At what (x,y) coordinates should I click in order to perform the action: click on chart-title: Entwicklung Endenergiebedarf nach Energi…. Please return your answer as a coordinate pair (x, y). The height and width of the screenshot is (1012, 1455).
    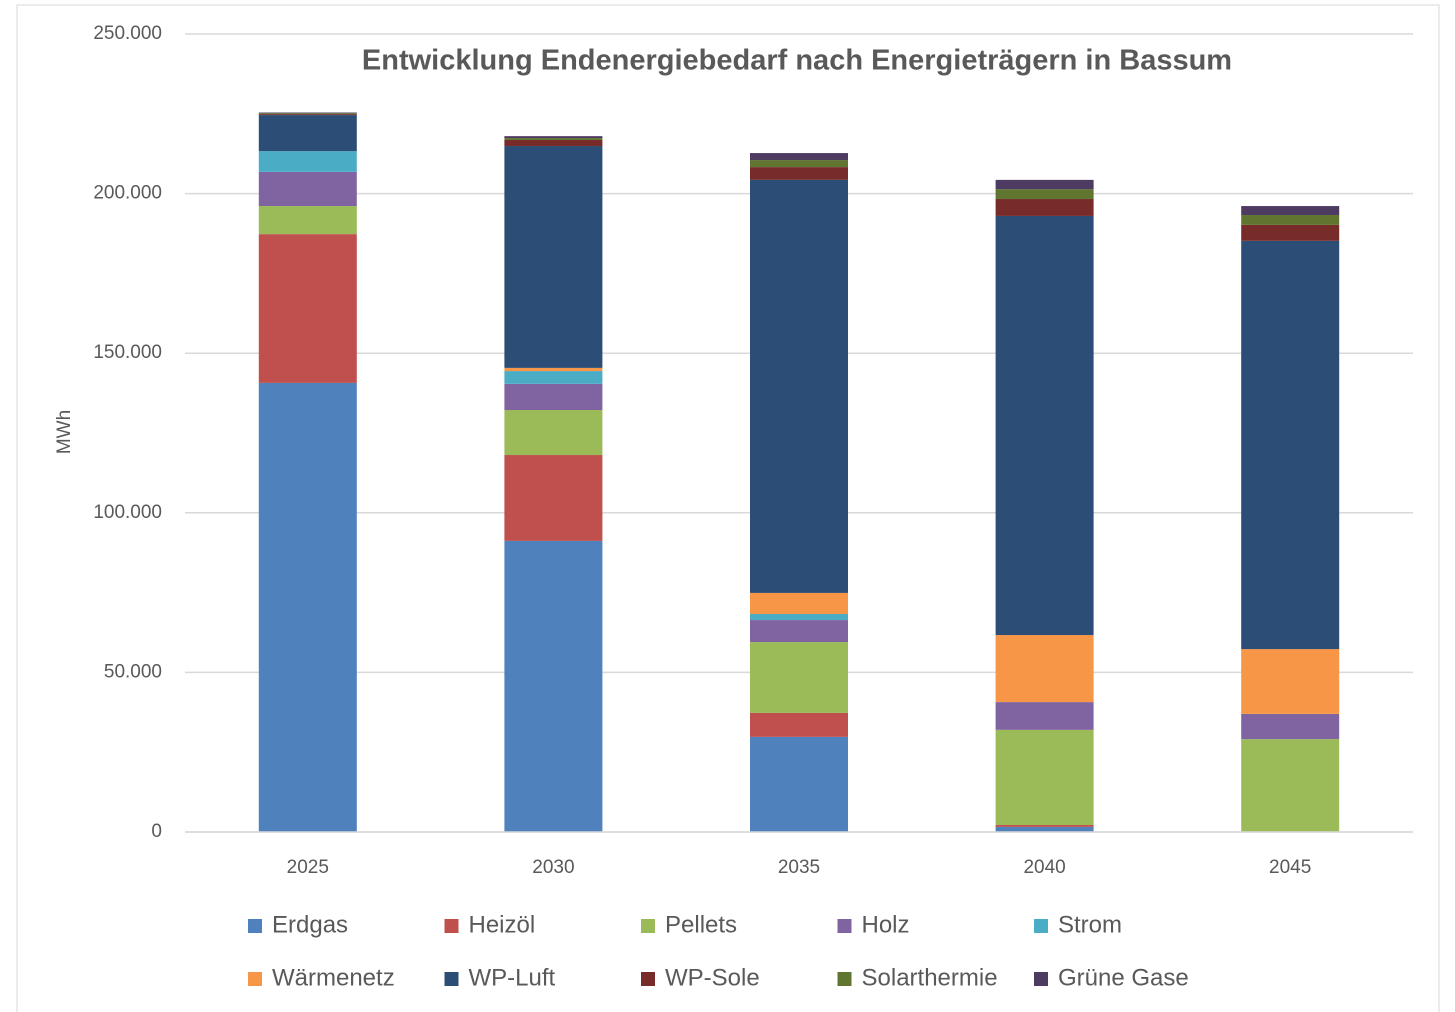
    Looking at the image, I should click on (797, 61).